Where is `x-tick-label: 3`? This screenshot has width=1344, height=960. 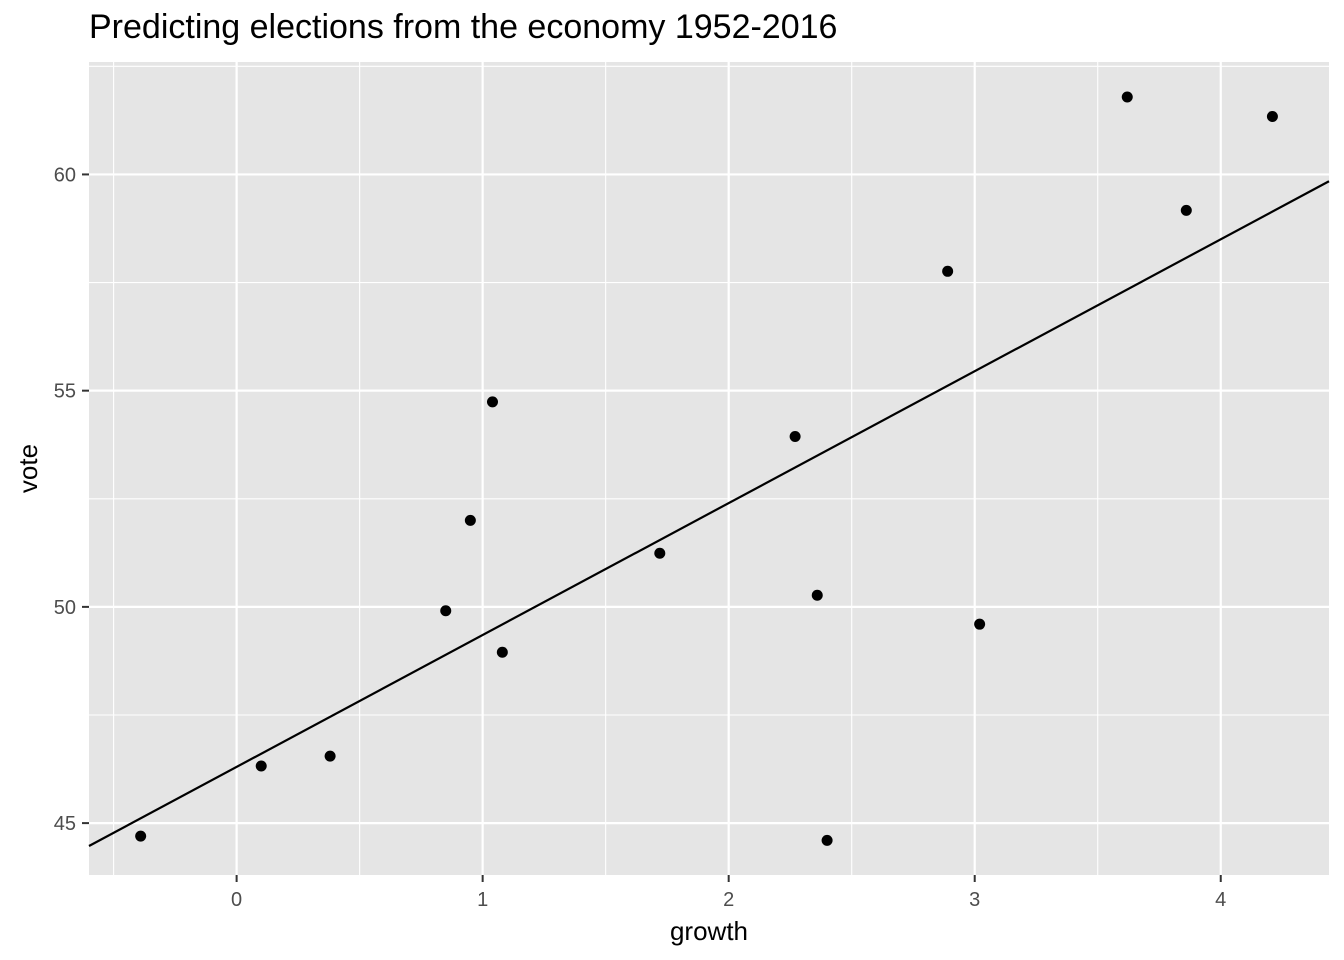
x-tick-label: 3 is located at coordinates (974, 900).